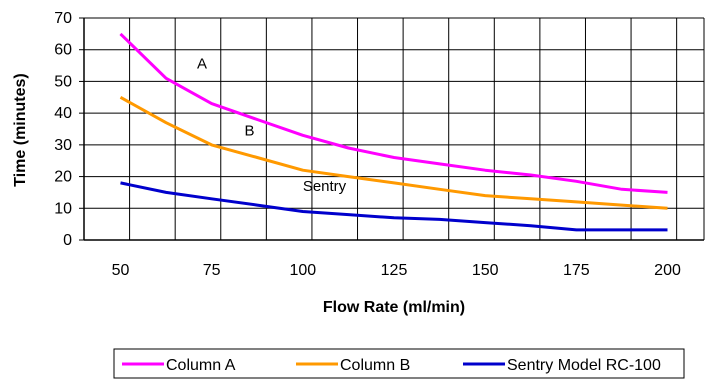 The image size is (705, 381). What do you see at coordinates (584, 365) in the screenshot?
I see `legend-label: Sentry Model RC-100` at bounding box center [584, 365].